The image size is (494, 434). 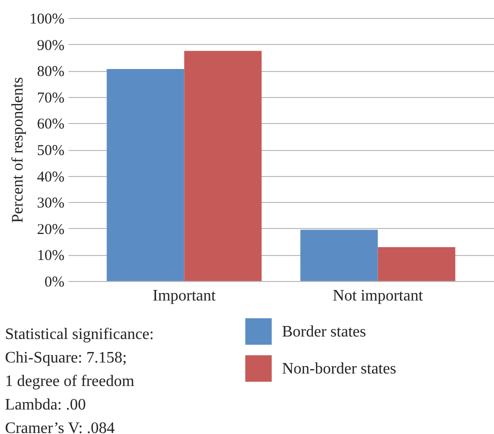 I want to click on y-tick-label: 100%, so click(x=47, y=20).